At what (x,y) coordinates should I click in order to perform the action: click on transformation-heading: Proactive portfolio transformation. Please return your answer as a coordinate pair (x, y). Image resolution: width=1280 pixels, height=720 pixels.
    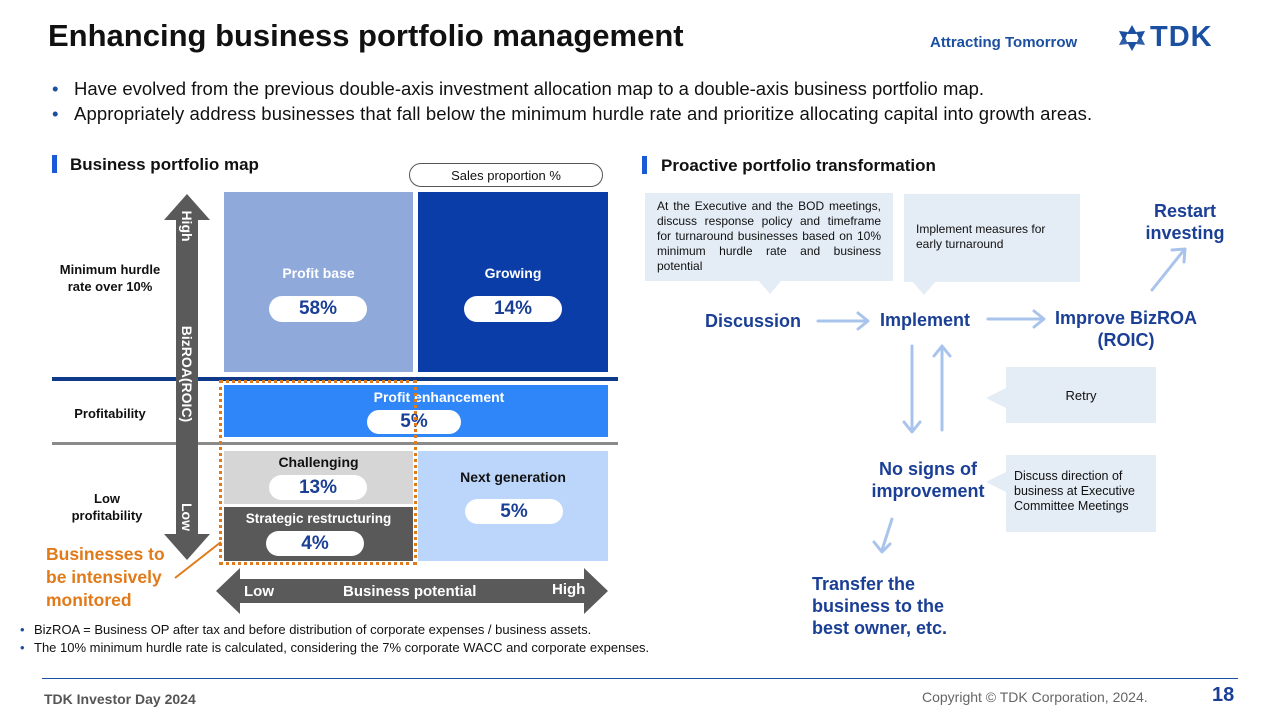
    Looking at the image, I should click on (798, 165).